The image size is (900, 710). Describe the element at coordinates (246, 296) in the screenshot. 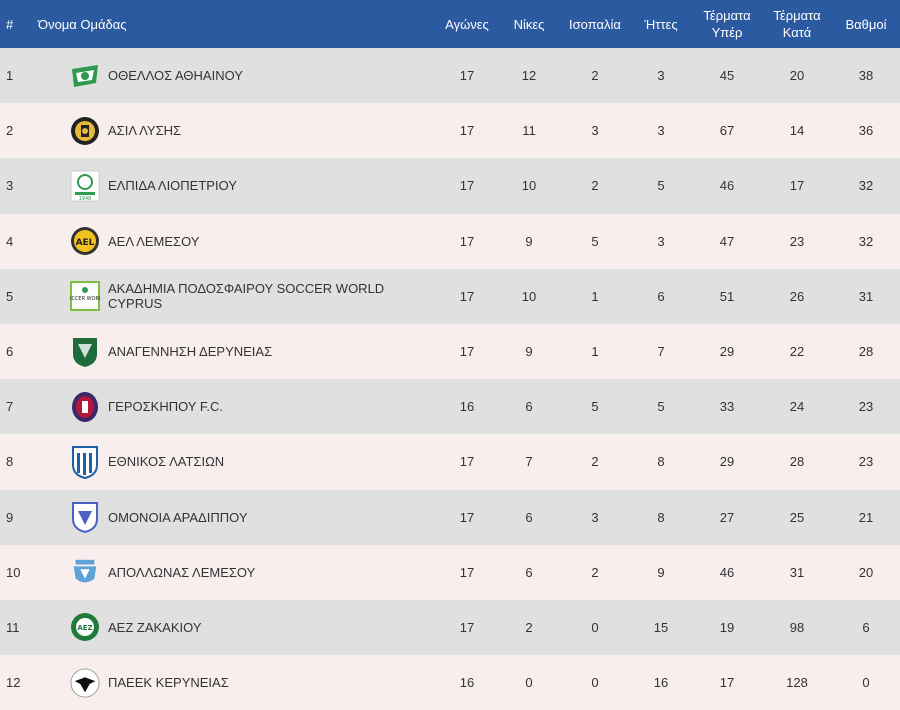

I see `team-name: ΑΚΑΔΗΜΙΑ ΠΟΔΟΣΦΑΙΡΟΥ SOCCER WORLD CYPRUS` at that location.